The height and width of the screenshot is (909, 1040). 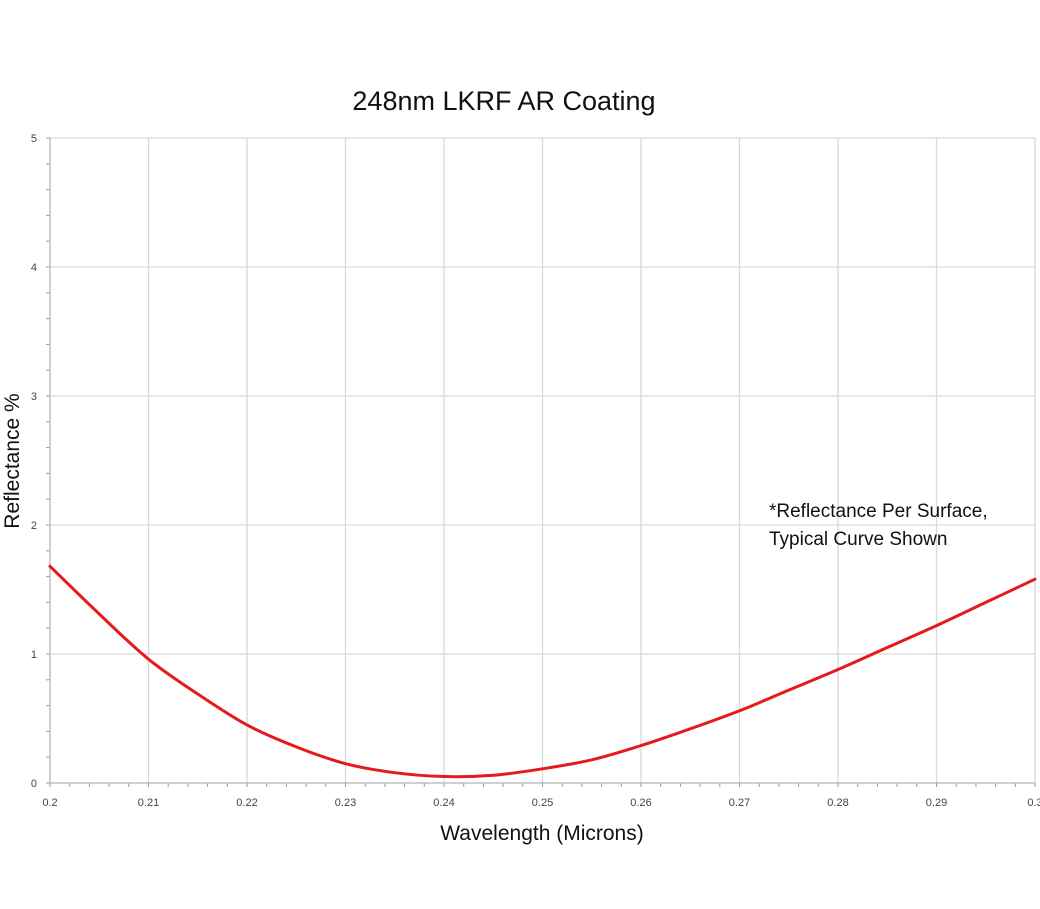 What do you see at coordinates (34, 139) in the screenshot?
I see `y-tick-label: 5` at bounding box center [34, 139].